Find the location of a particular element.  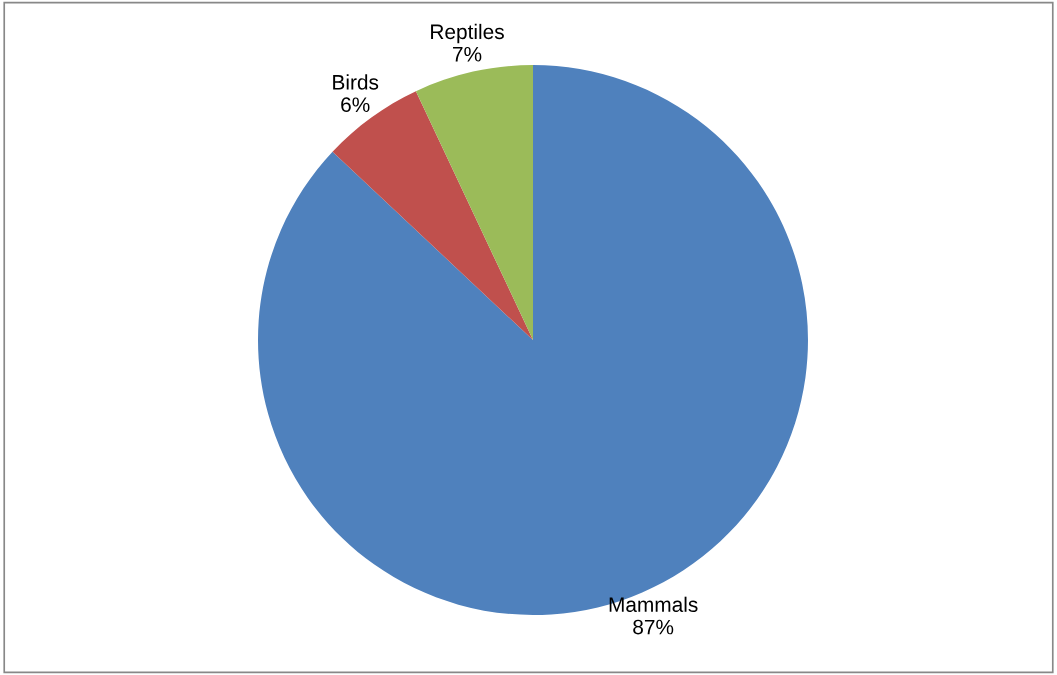

slice-label: Mammals is located at coordinates (653, 604).